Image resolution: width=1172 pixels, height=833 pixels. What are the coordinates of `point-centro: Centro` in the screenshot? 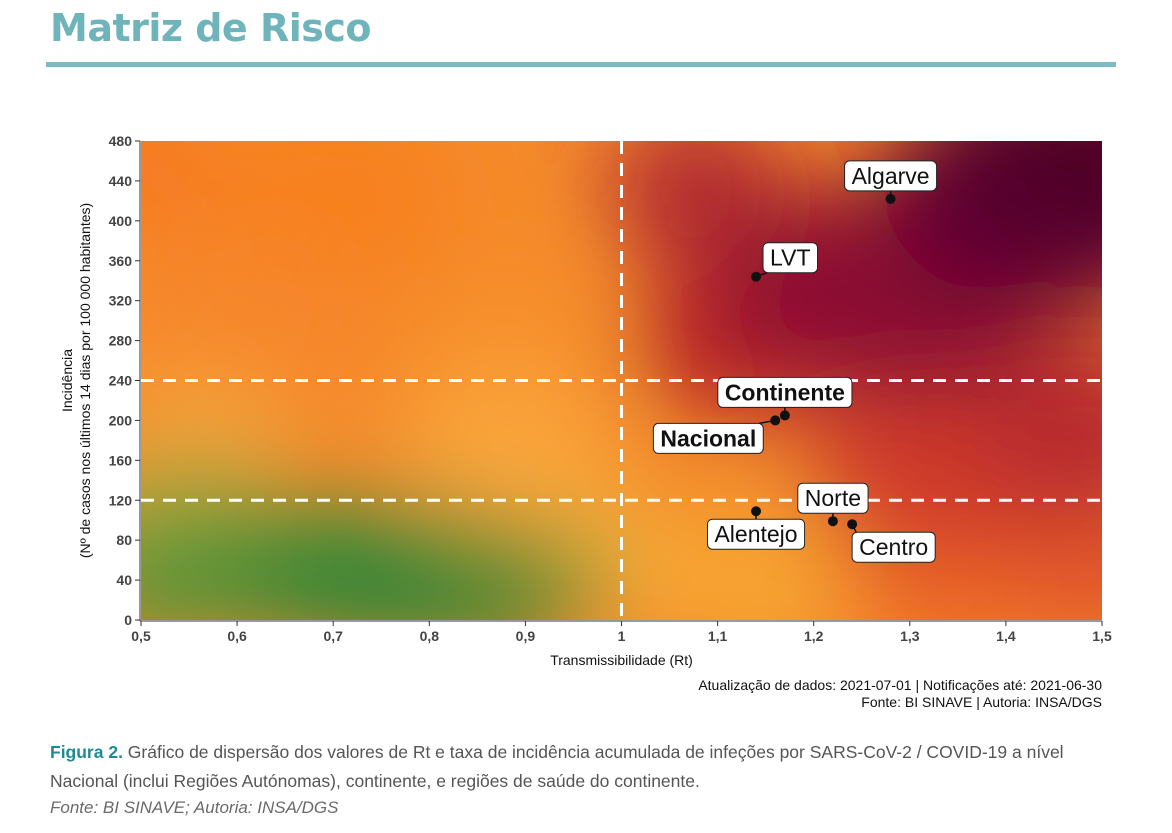 It's located at (891, 541).